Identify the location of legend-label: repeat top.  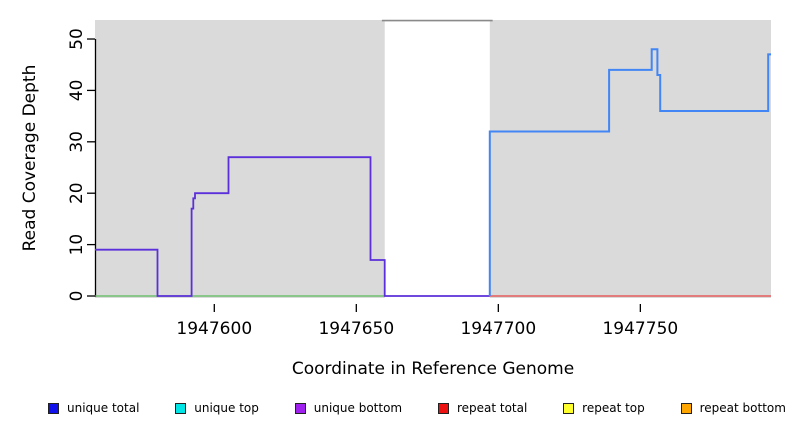
(613, 408).